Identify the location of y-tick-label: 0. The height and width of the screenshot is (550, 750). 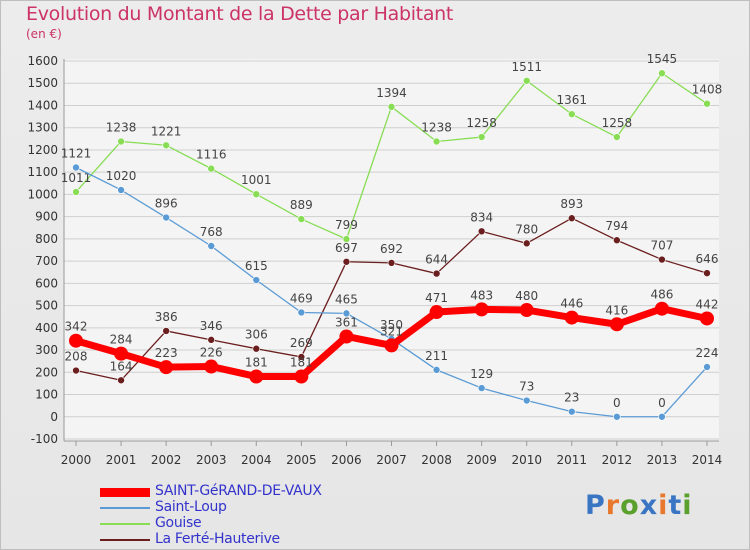
(54, 417).